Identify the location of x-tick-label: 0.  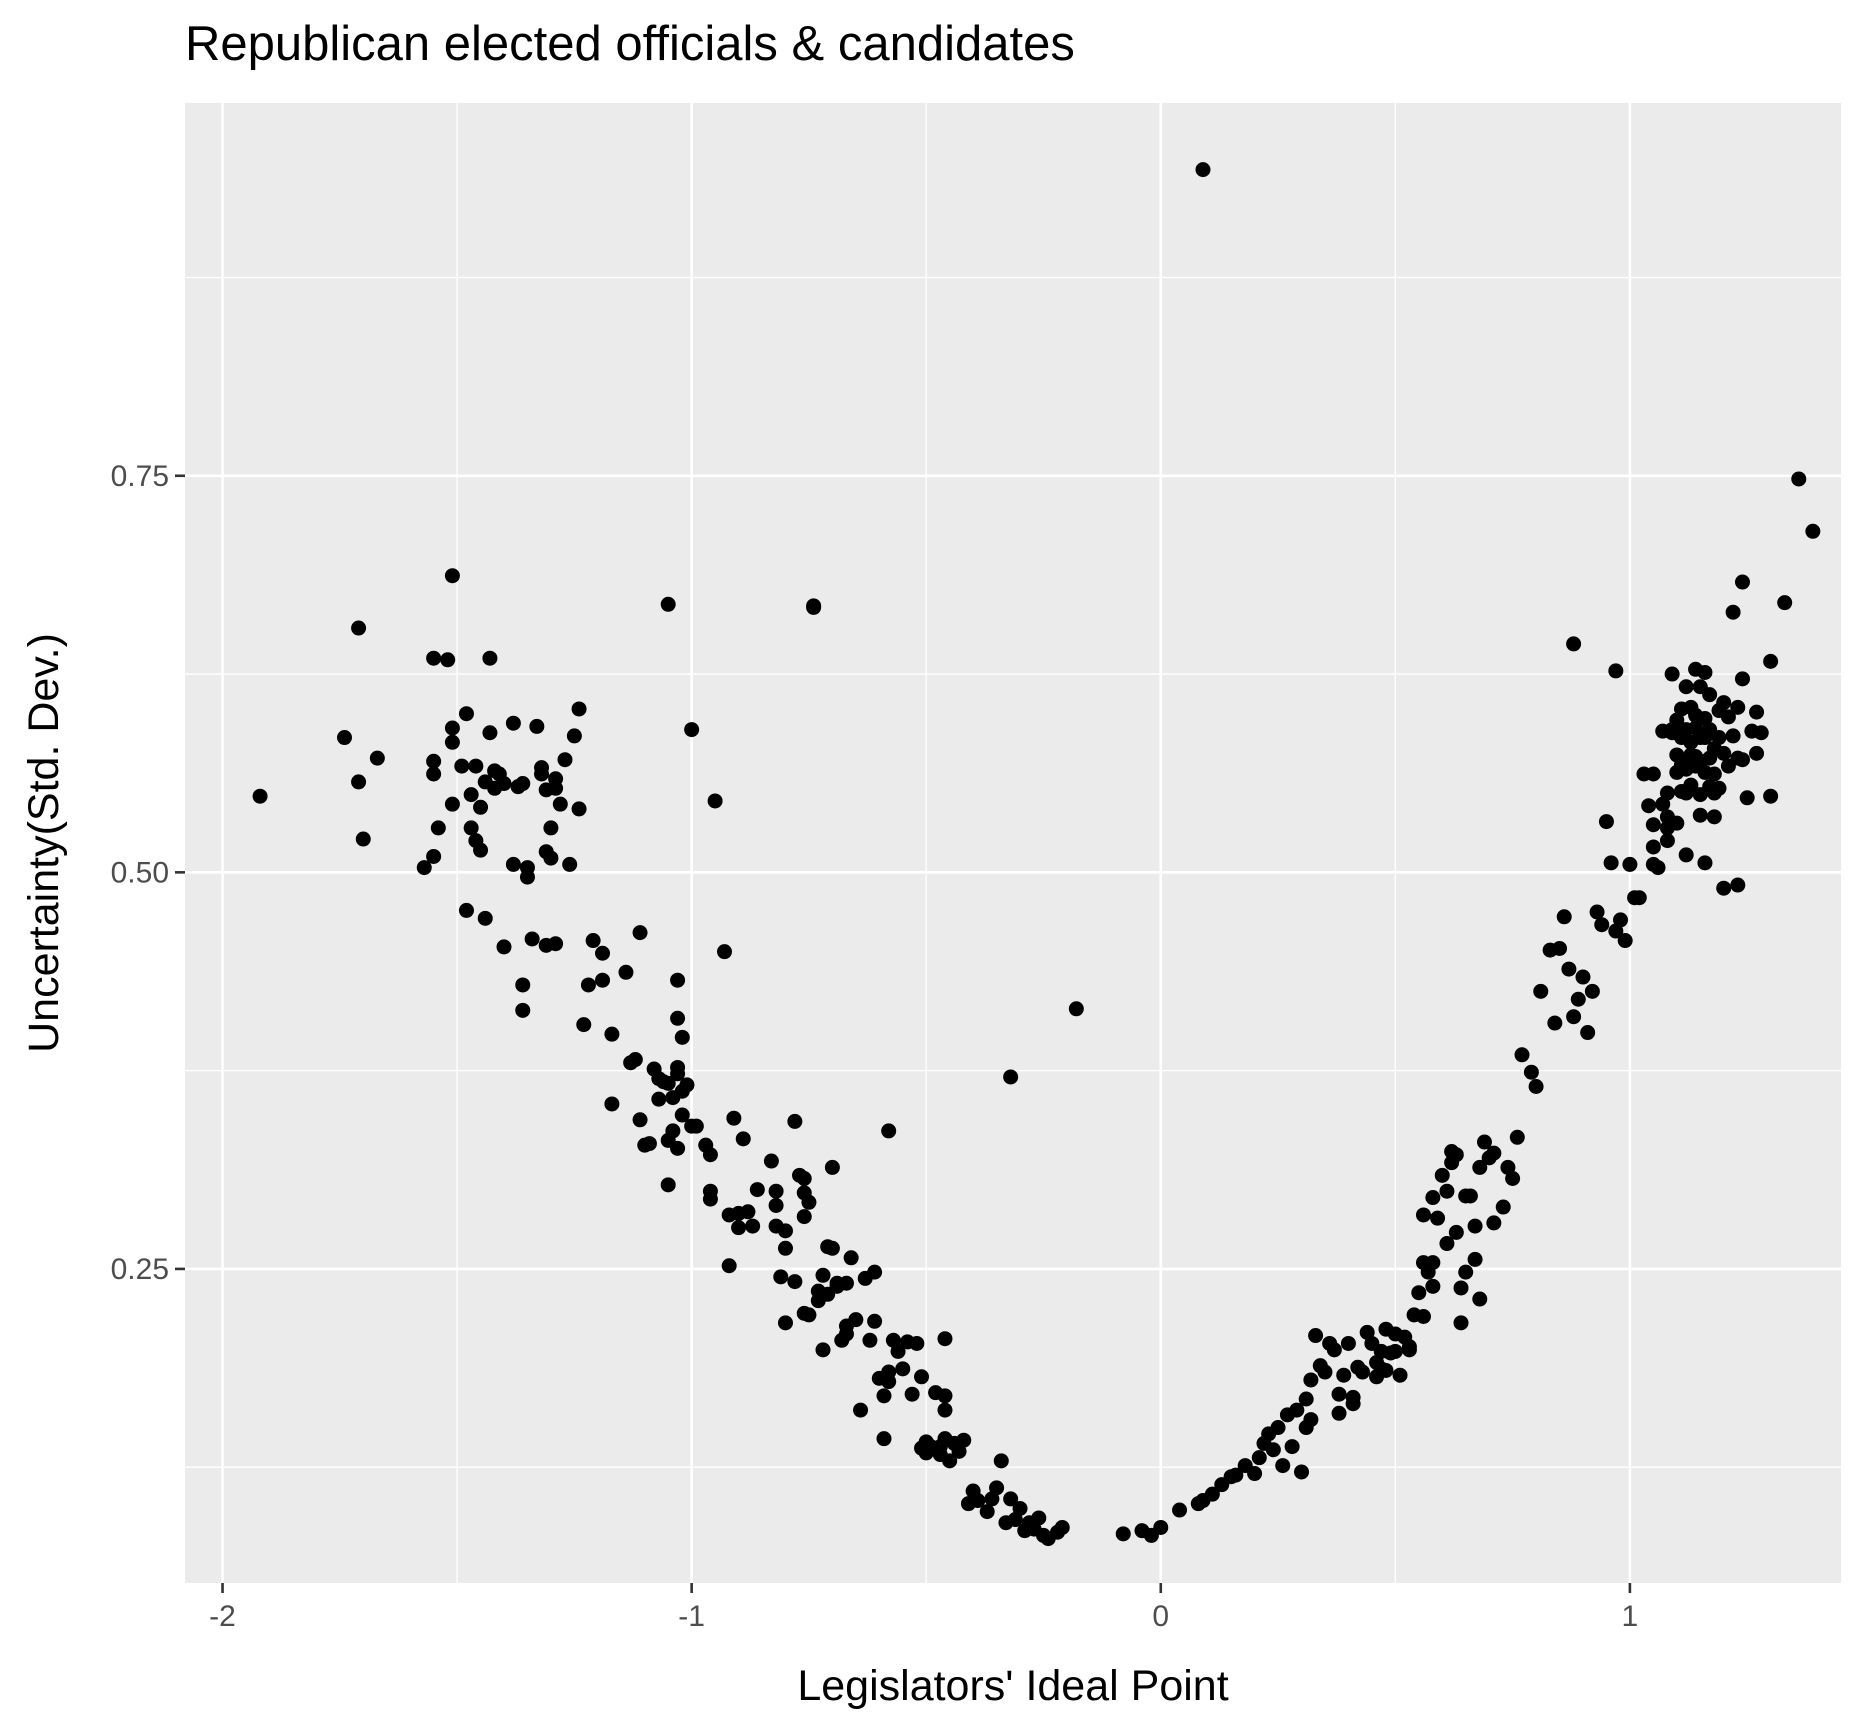
(1160, 1616).